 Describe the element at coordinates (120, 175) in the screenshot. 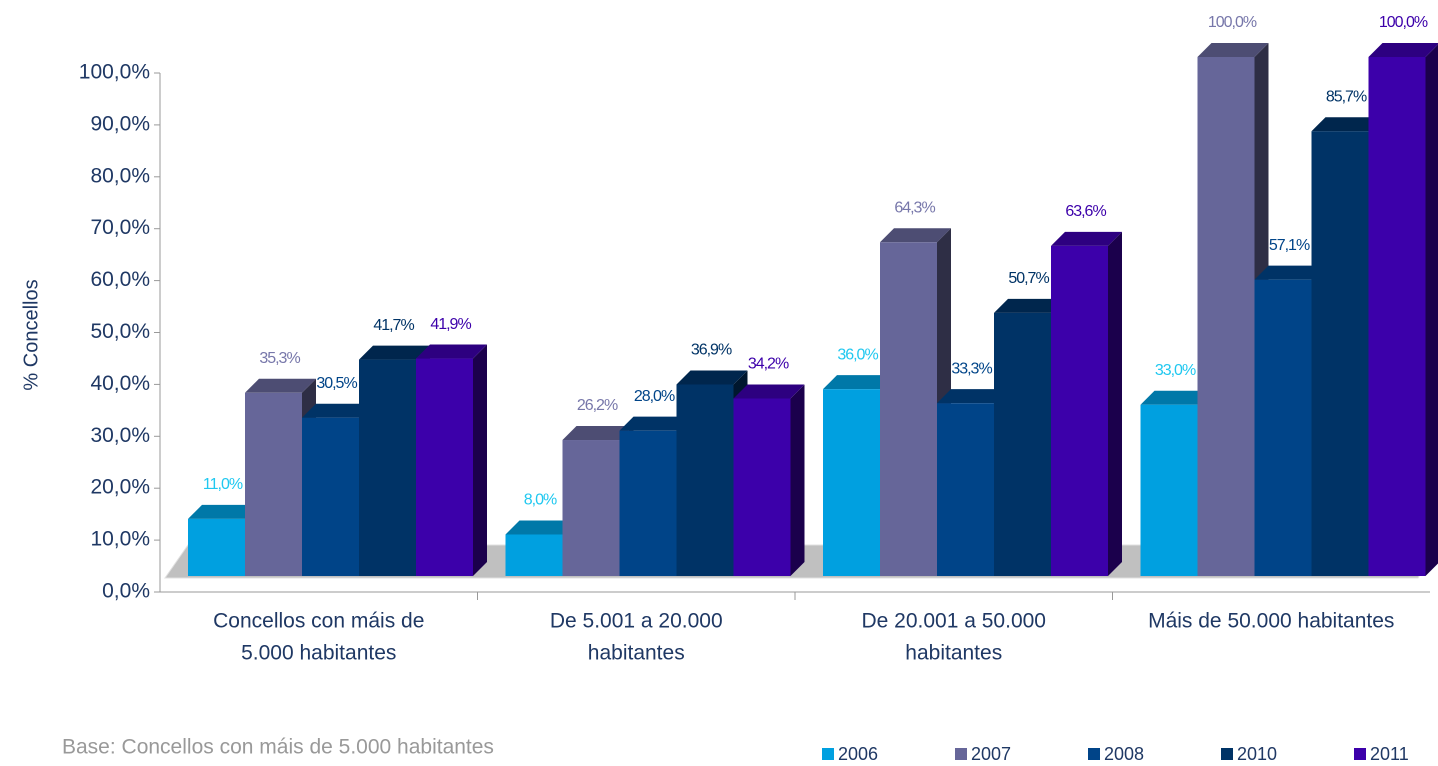

I see `y-tick-label: 80,0%` at that location.